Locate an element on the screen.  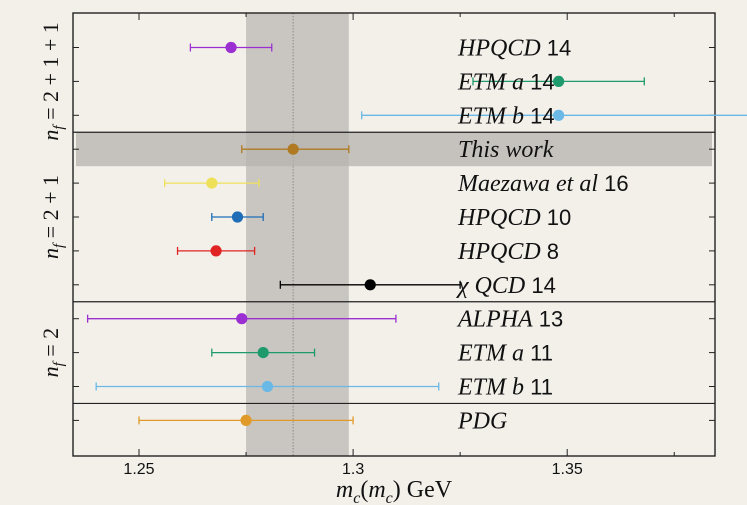
point-label-8: χ QCD 14 is located at coordinates (506, 286).